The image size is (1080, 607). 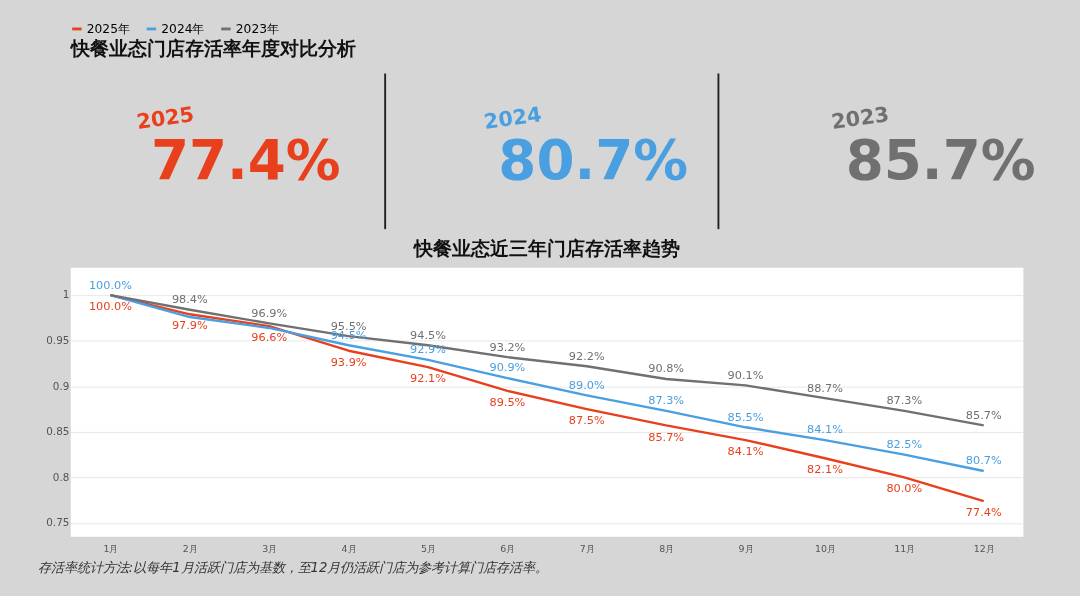 What do you see at coordinates (904, 445) in the screenshot?
I see `data-label: 82.5%` at bounding box center [904, 445].